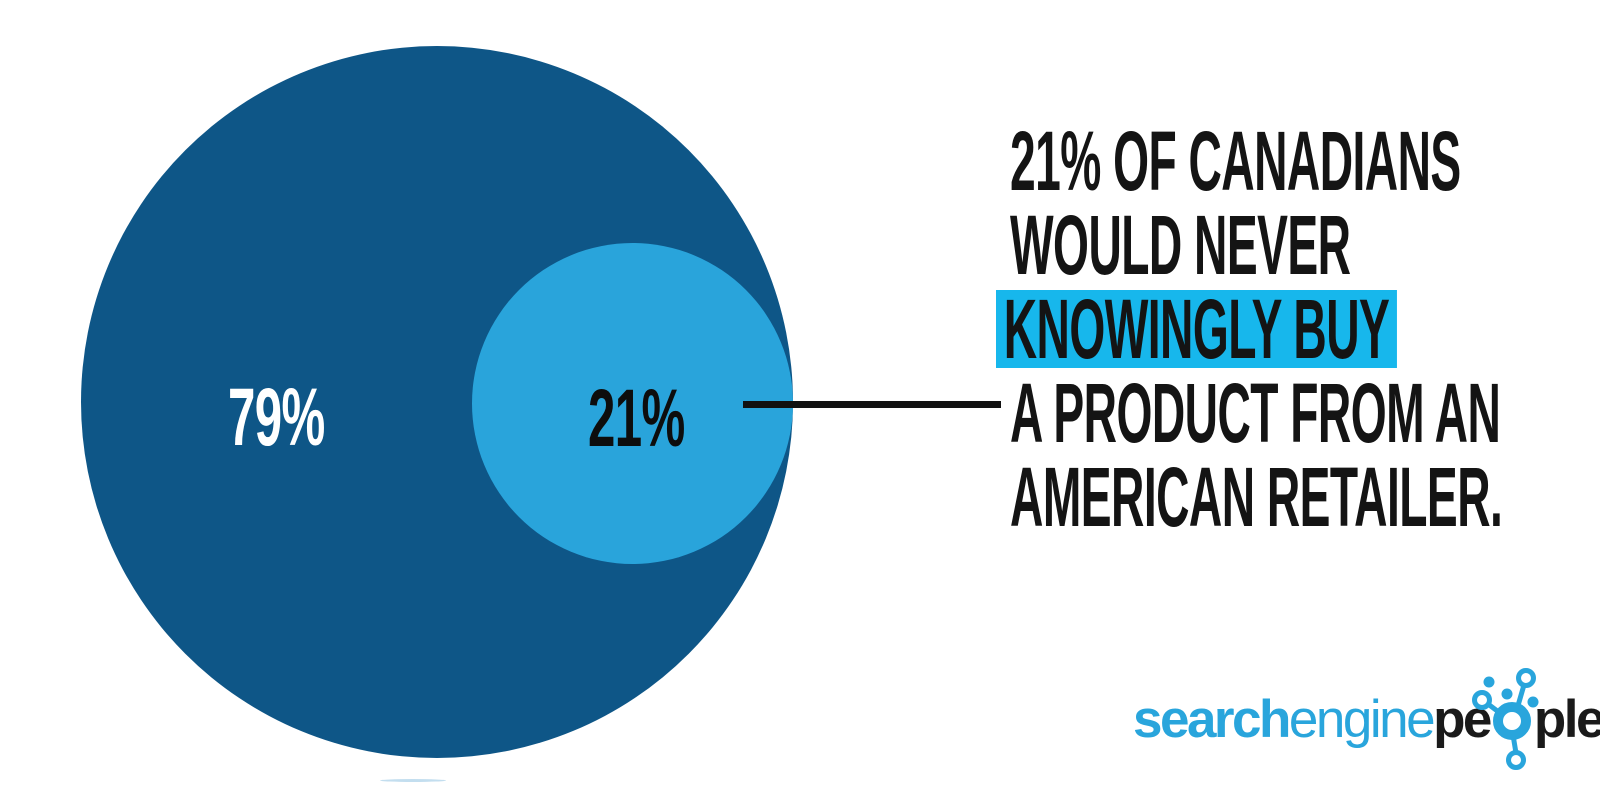 The image size is (1600, 800). Describe the element at coordinates (636, 418) in the screenshot. I see `label-21-percent: 21%` at that location.